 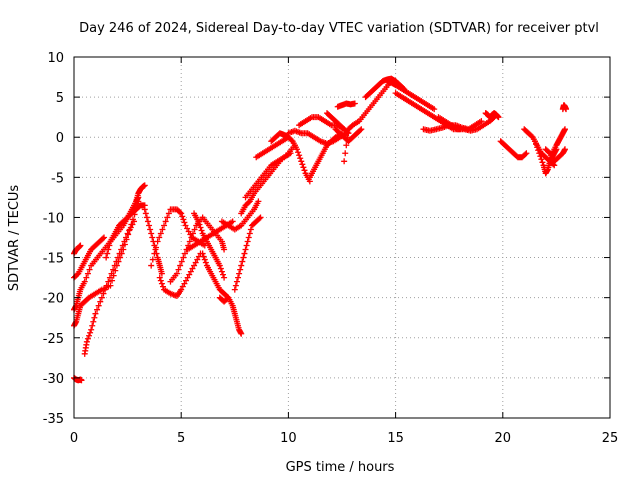 I want to click on series-arc-aa, so click(x=348, y=135).